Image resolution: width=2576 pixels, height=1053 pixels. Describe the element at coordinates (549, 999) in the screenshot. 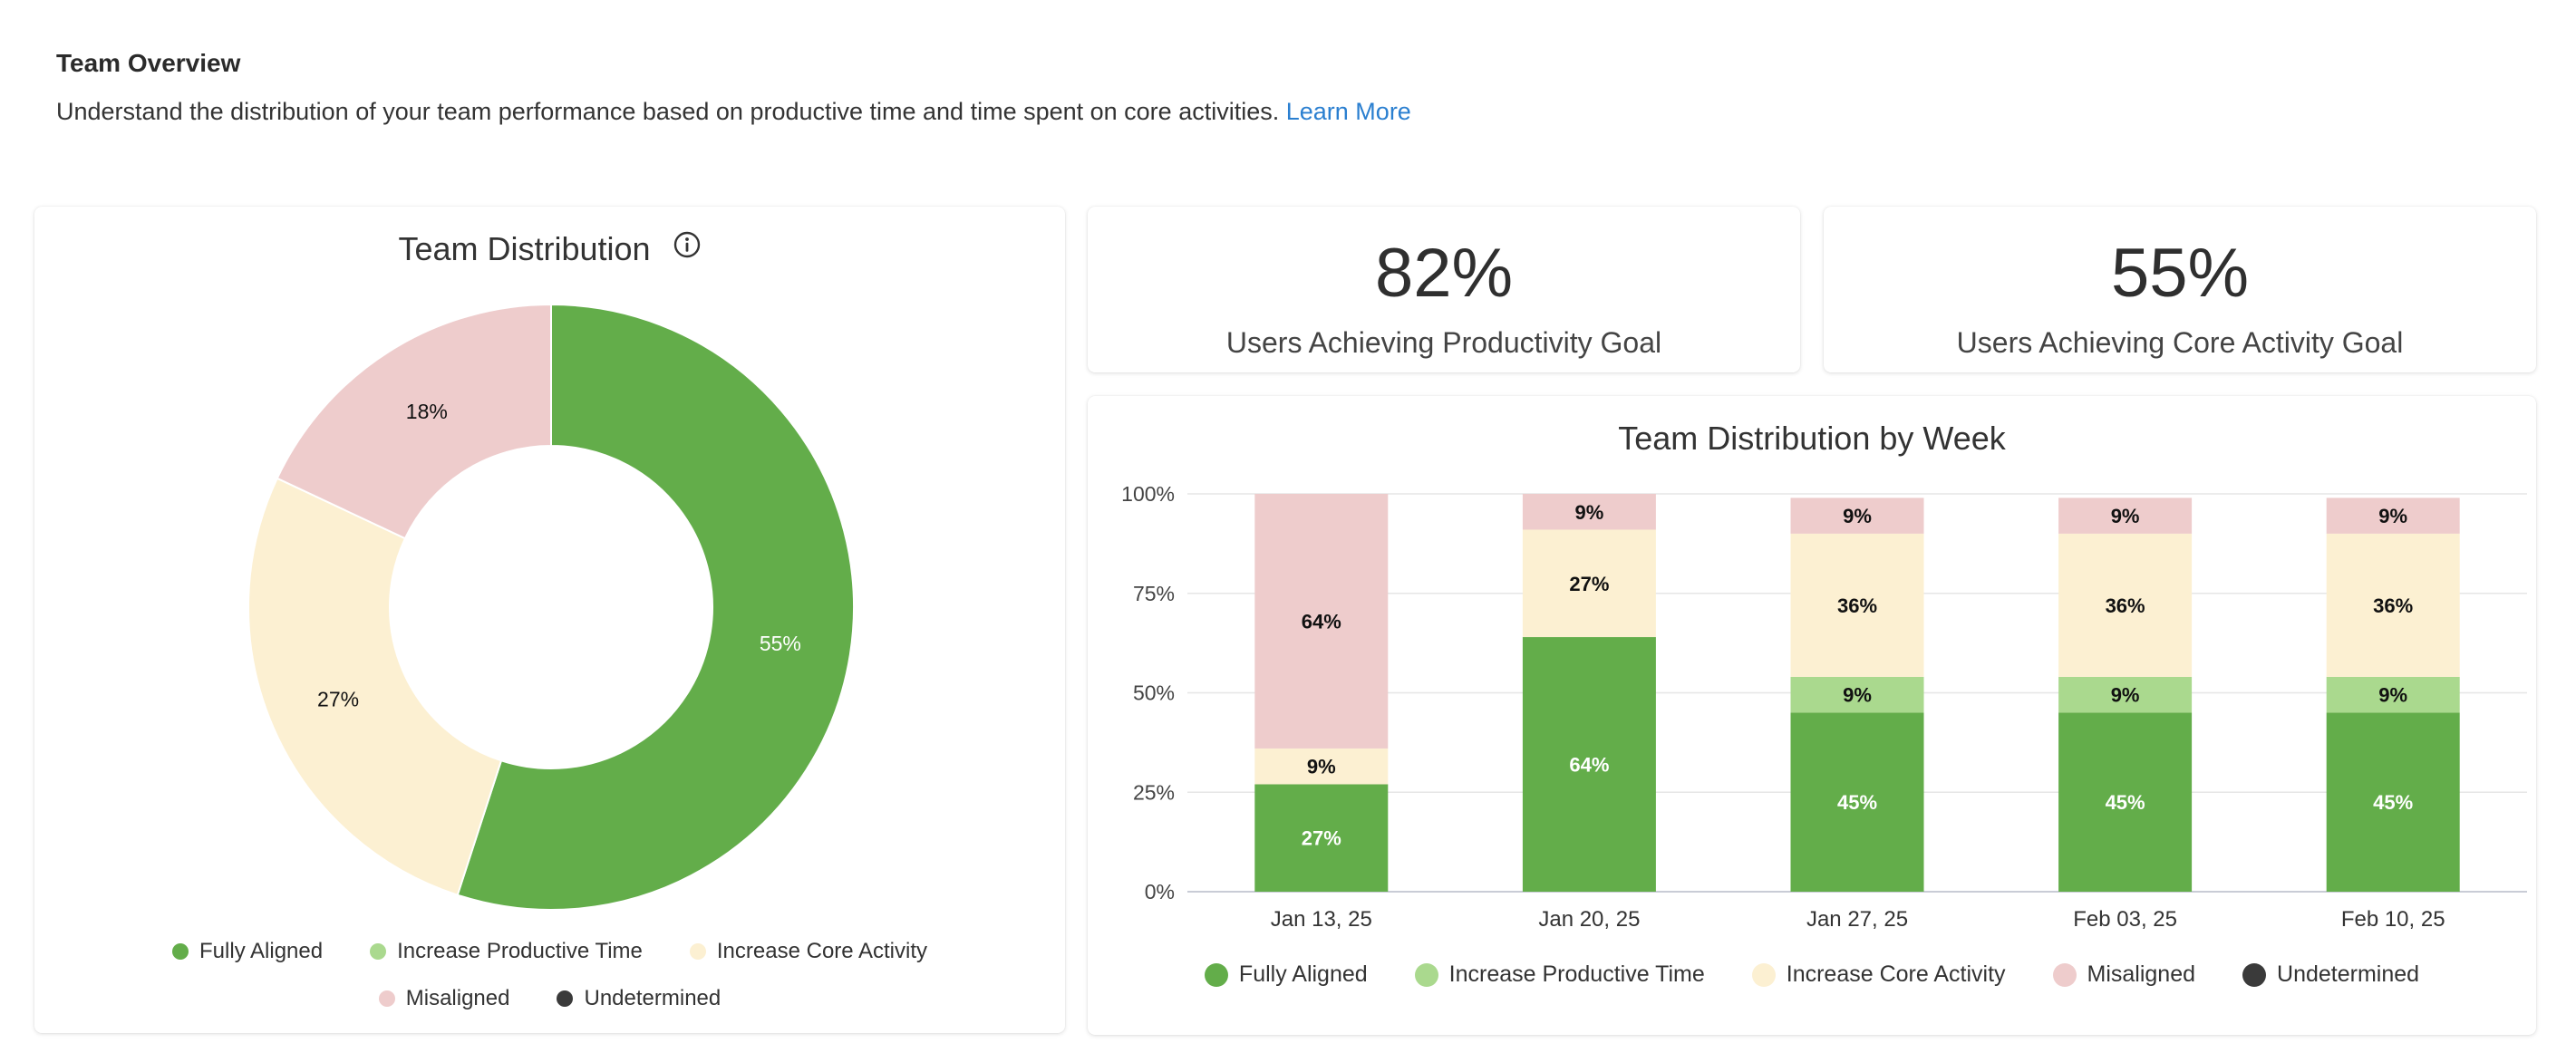

I see `donut-legend-row-2: Misaligned Undetermined` at that location.